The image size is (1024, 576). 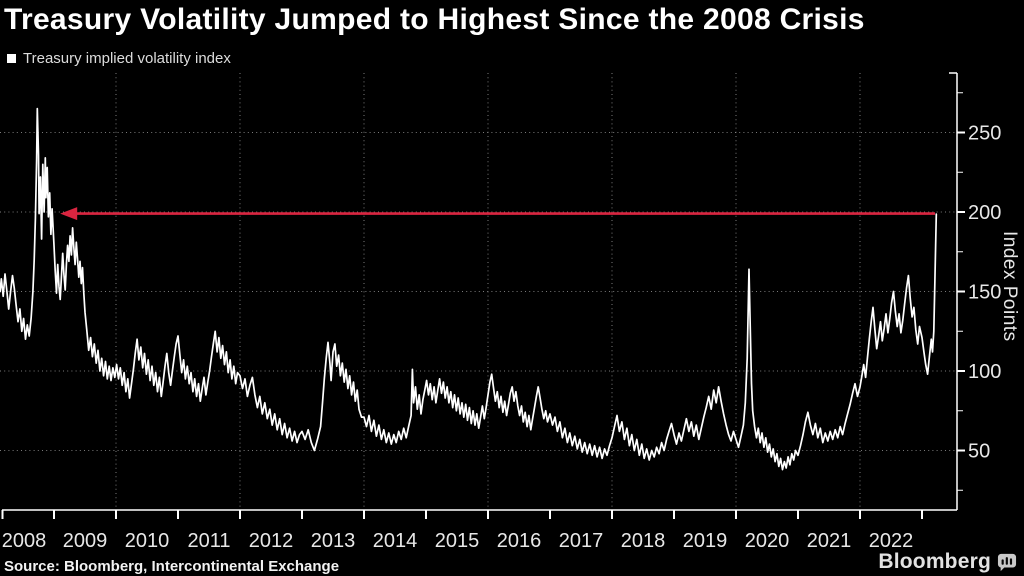 I want to click on bloomberg-terminal-icon, so click(x=1007, y=562).